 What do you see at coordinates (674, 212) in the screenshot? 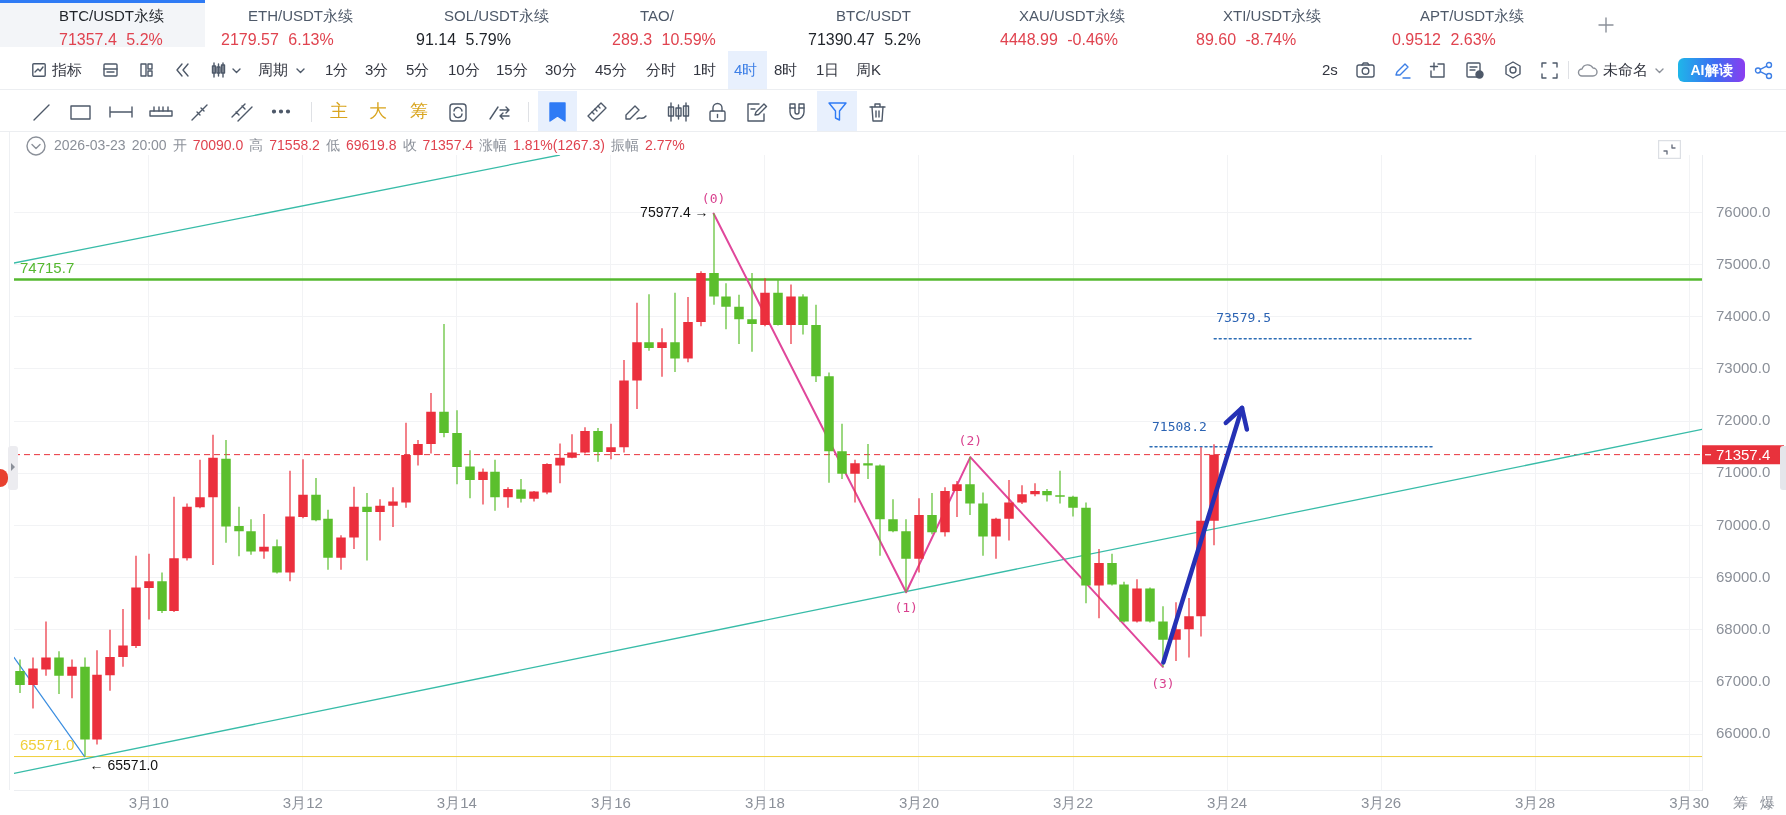
I see `annotation: 75977.4 →` at bounding box center [674, 212].